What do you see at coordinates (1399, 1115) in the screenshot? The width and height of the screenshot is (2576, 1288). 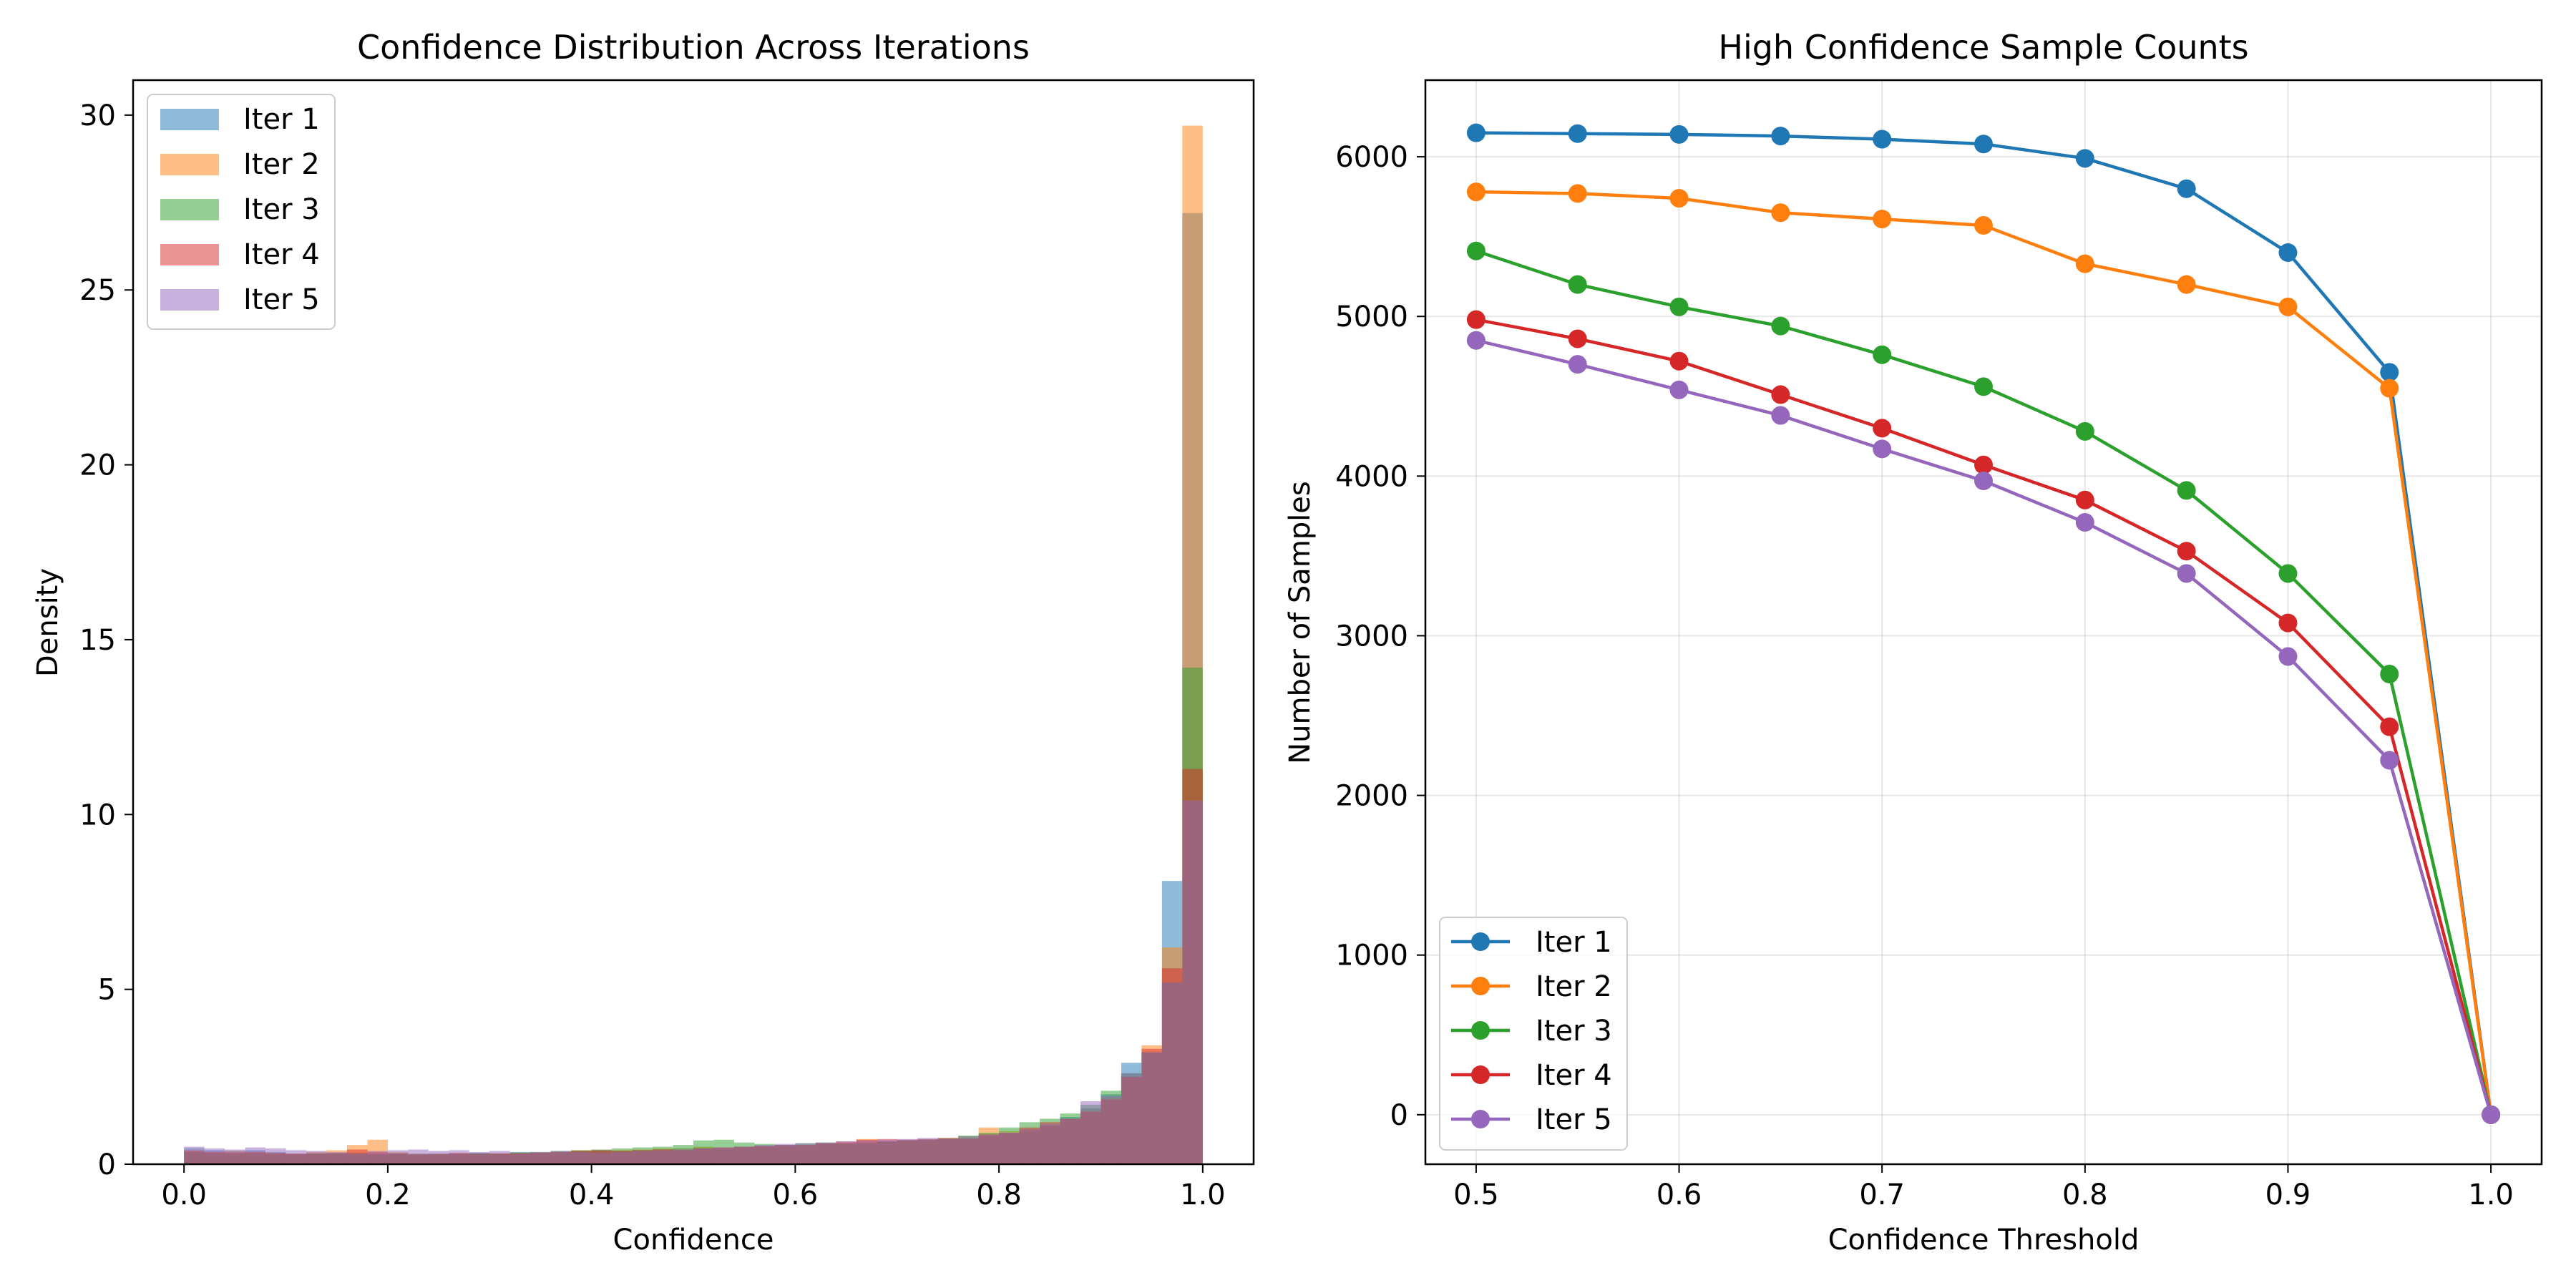 I see `y-tick-label: 0` at bounding box center [1399, 1115].